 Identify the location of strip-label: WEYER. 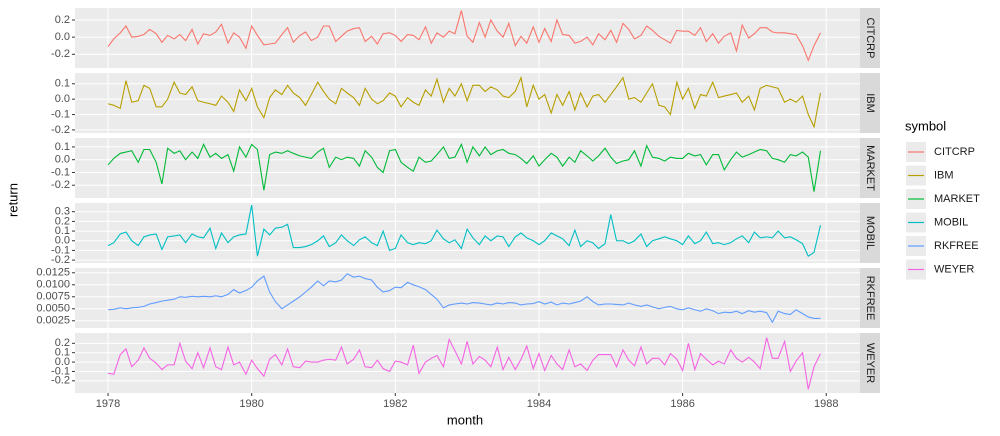
(870, 363).